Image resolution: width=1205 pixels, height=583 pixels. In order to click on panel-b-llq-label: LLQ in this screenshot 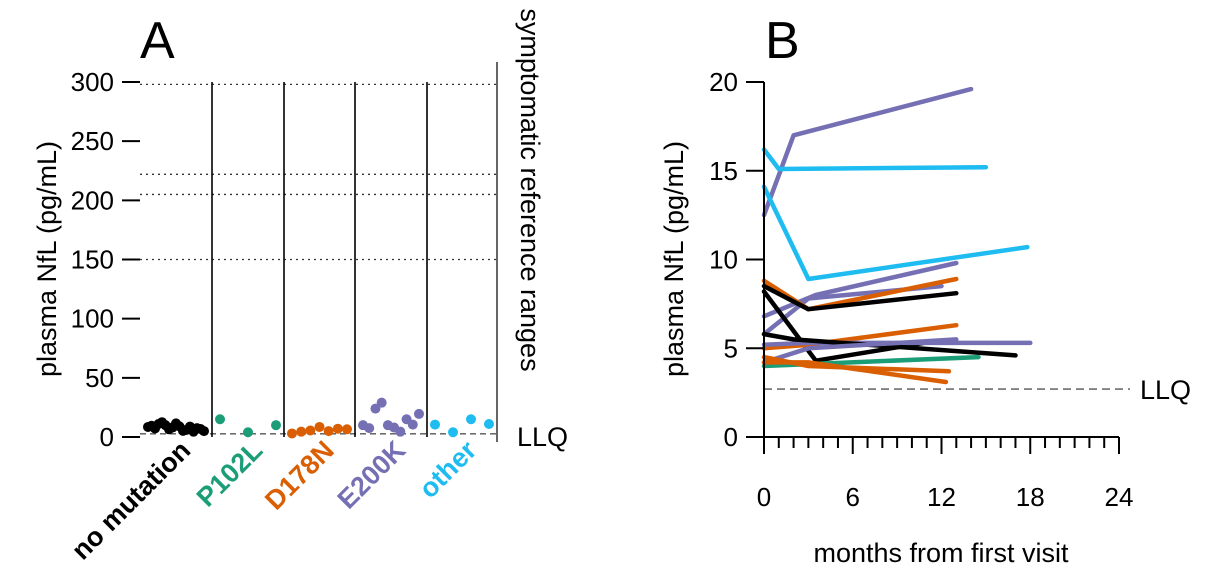, I will do `click(1165, 390)`.